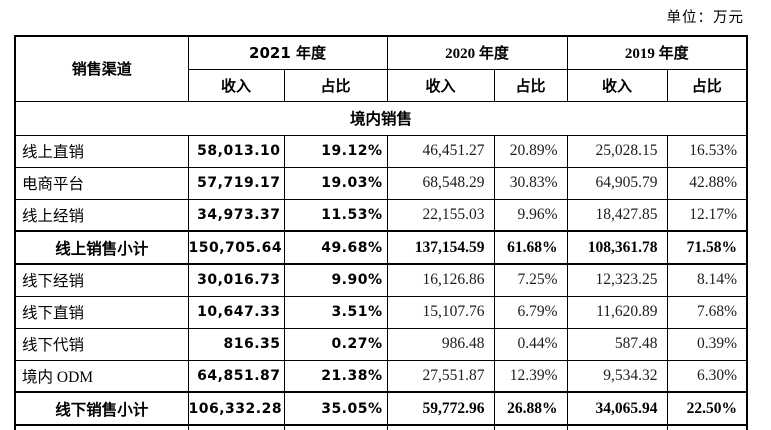 Image resolution: width=771 pixels, height=430 pixels. I want to click on ratio-2021-cell: 9.90%, so click(335, 280).